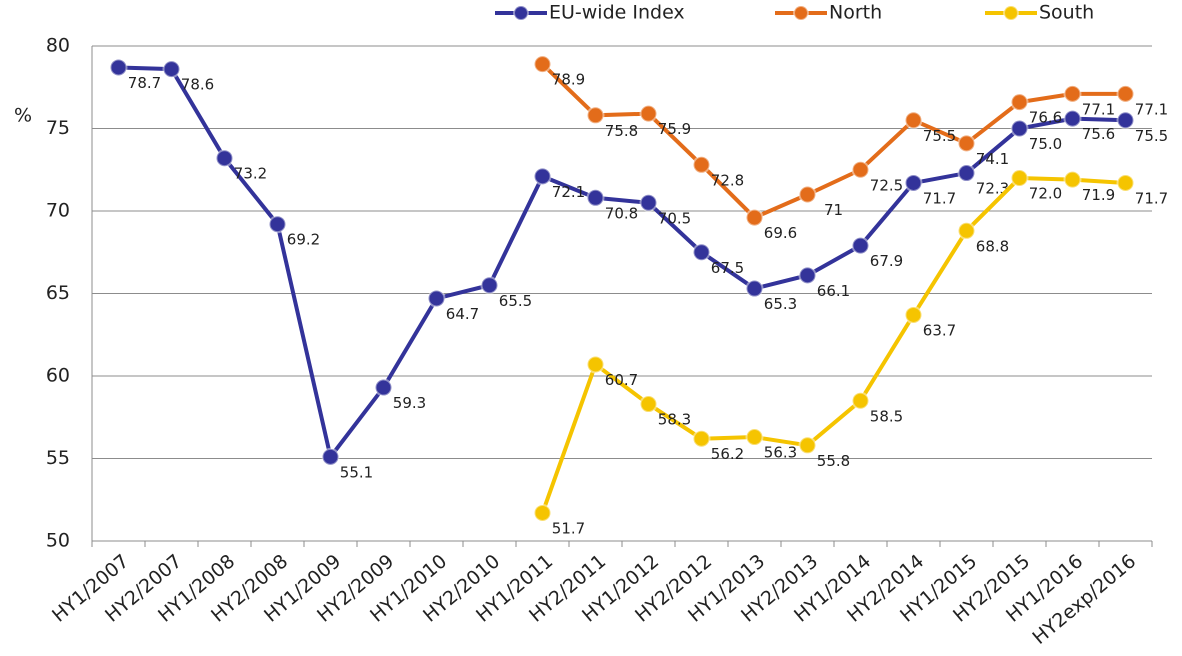  What do you see at coordinates (780, 233) in the screenshot?
I see `data-label: 69.6` at bounding box center [780, 233].